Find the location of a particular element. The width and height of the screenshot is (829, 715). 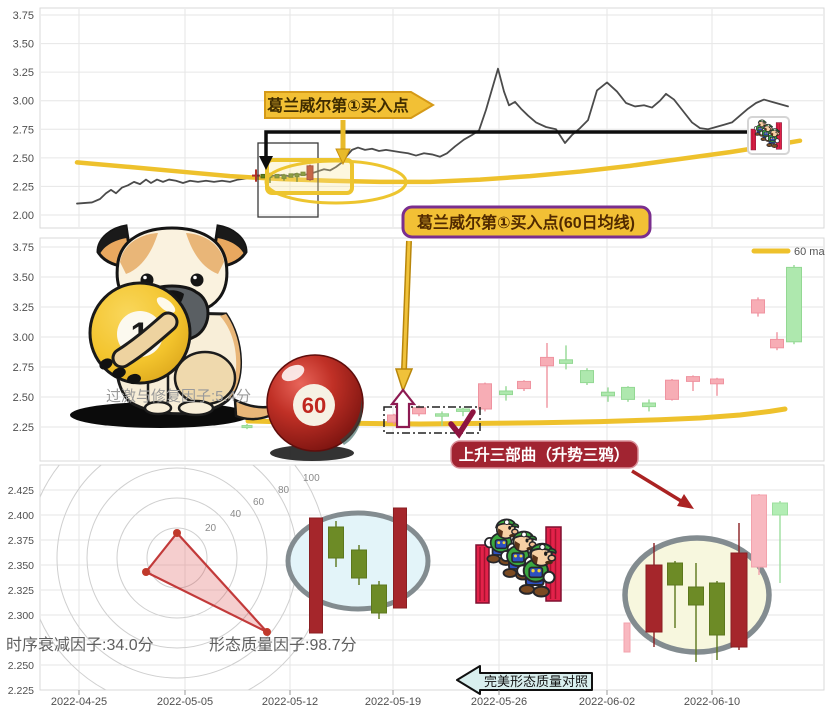

factor-decay-label: 时序衰减因子:34.0分 is located at coordinates (80, 645).